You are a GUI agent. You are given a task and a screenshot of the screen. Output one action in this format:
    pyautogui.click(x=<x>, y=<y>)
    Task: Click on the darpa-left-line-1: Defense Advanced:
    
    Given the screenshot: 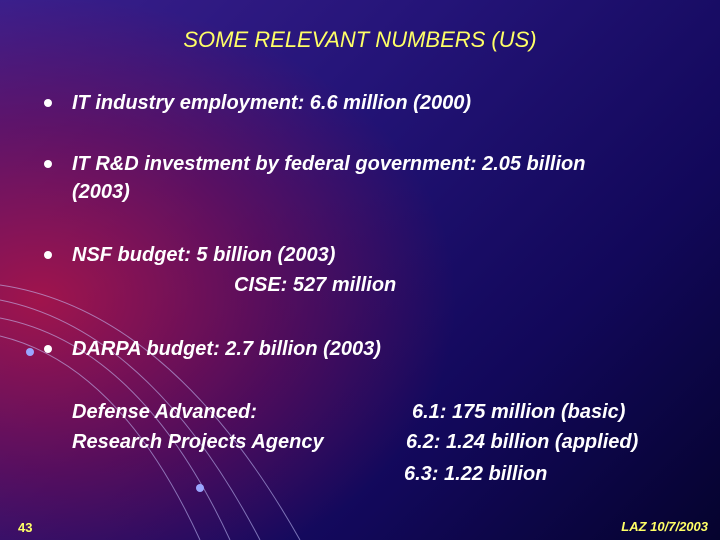 What is the action you would take?
    pyautogui.click(x=164, y=412)
    